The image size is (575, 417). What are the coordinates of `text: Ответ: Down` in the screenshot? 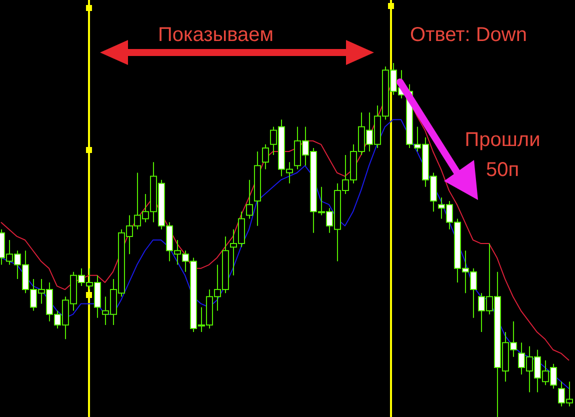 It's located at (468, 35).